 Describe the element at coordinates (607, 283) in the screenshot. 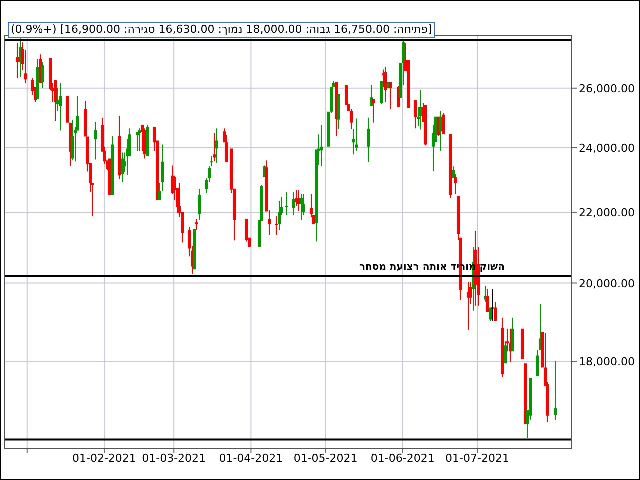

I see `y-tick-label: 20,000.00` at that location.